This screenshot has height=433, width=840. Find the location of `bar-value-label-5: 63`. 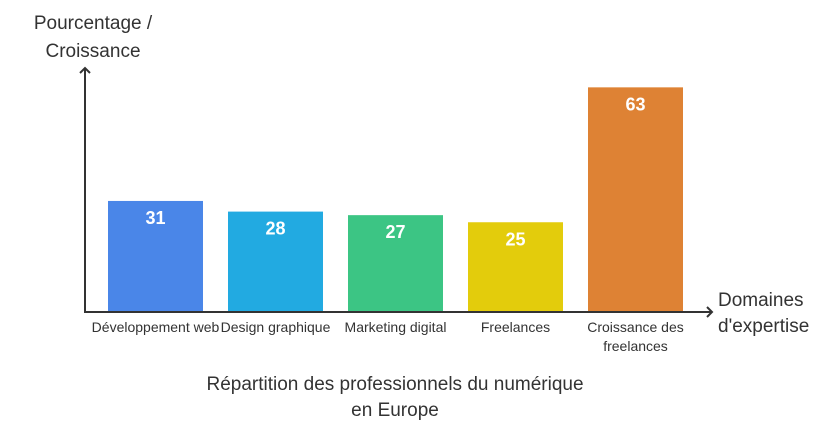

bar-value-label-5: 63 is located at coordinates (635, 104).